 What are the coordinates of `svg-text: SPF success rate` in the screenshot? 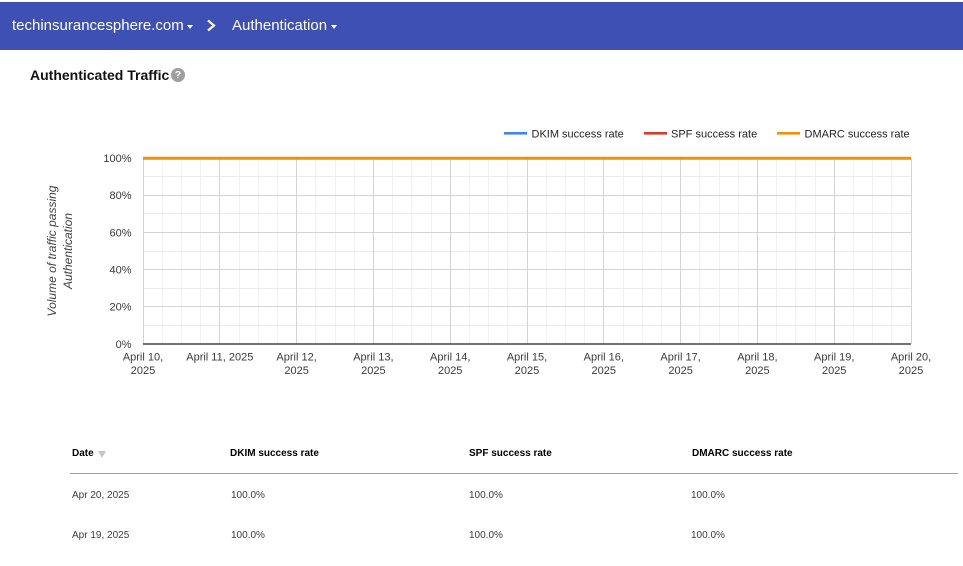 It's located at (714, 135).